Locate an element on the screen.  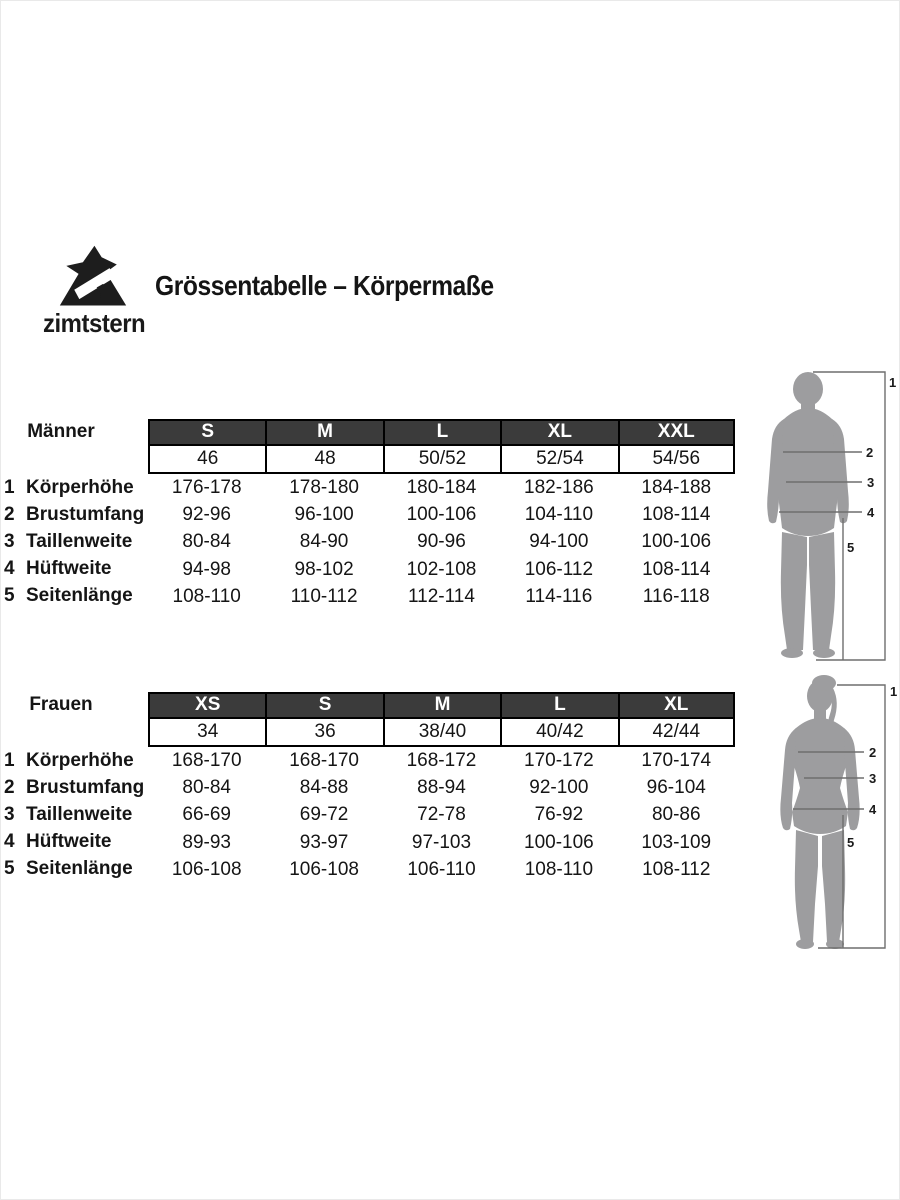
men-size-header: XL is located at coordinates (559, 432).